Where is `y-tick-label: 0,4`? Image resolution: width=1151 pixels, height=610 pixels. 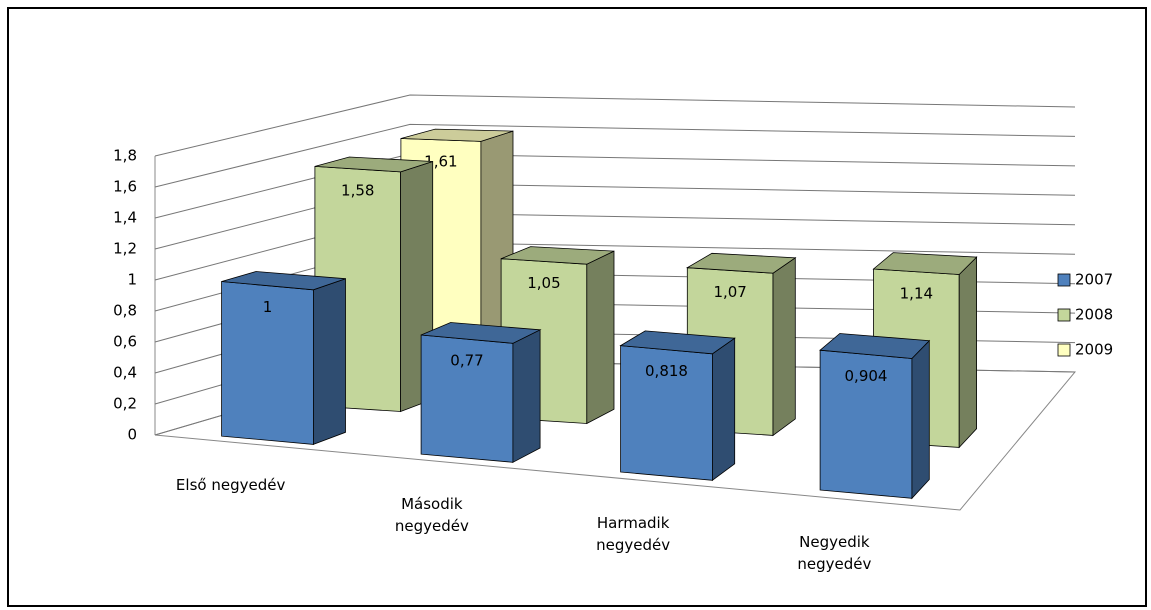
y-tick-label: 0,4 is located at coordinates (125, 373).